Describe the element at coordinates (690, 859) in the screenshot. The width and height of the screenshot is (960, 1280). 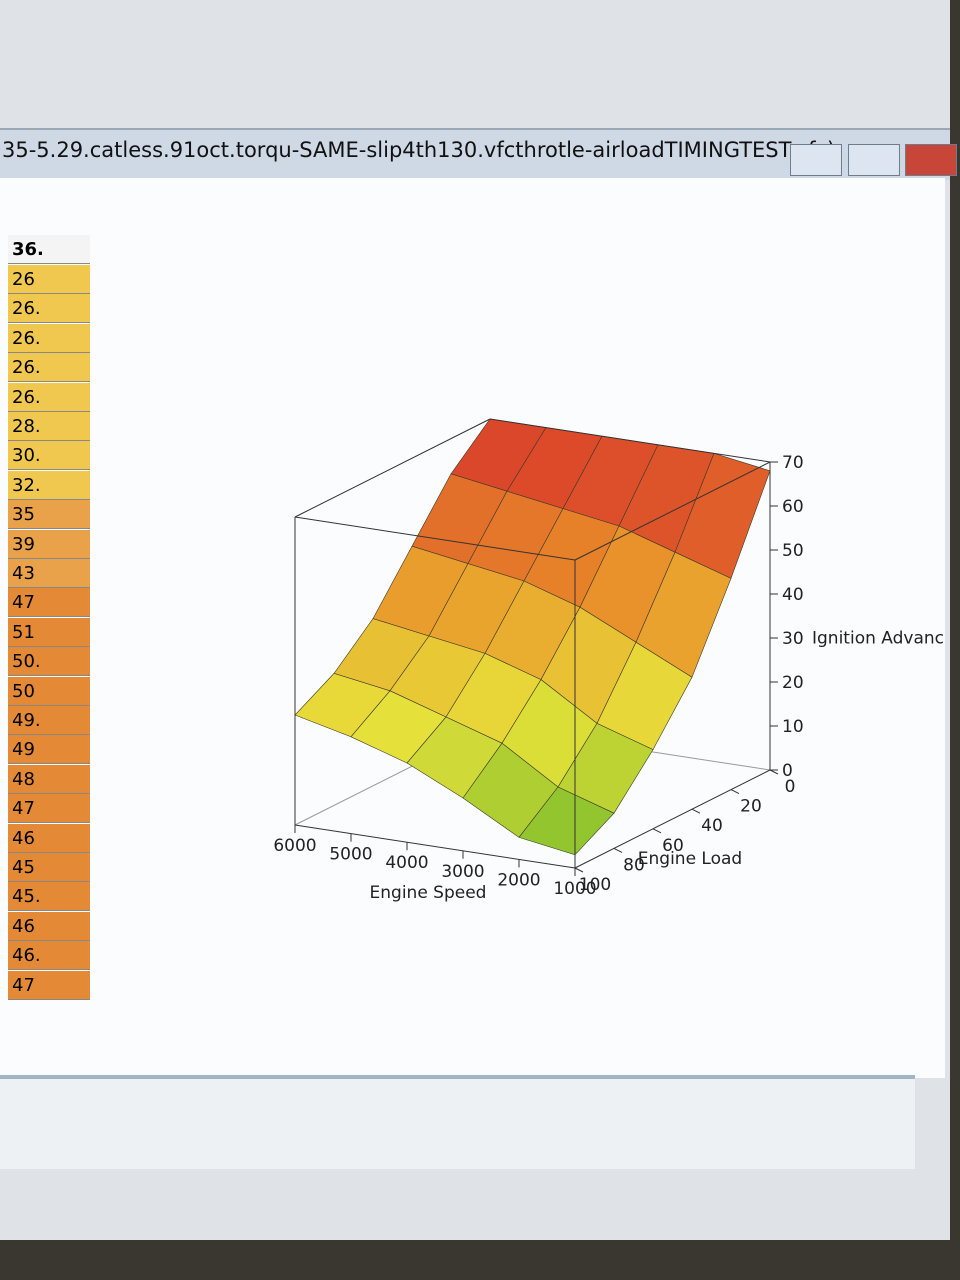
I see `y-axis-label: Engine Load` at that location.